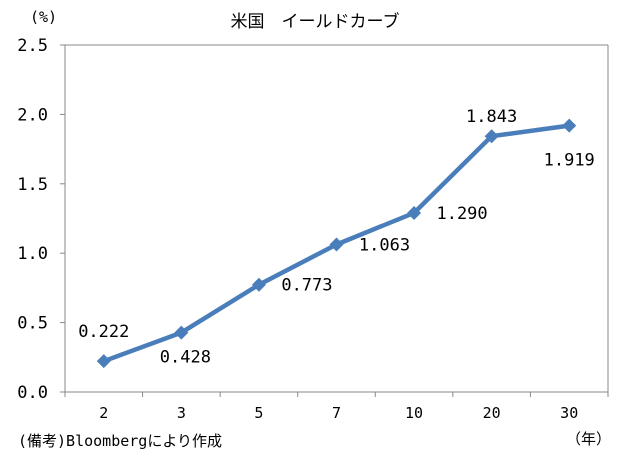 Image resolution: width=618 pixels, height=466 pixels. I want to click on chart-title: 米国 イールドカーブ, so click(315, 21).